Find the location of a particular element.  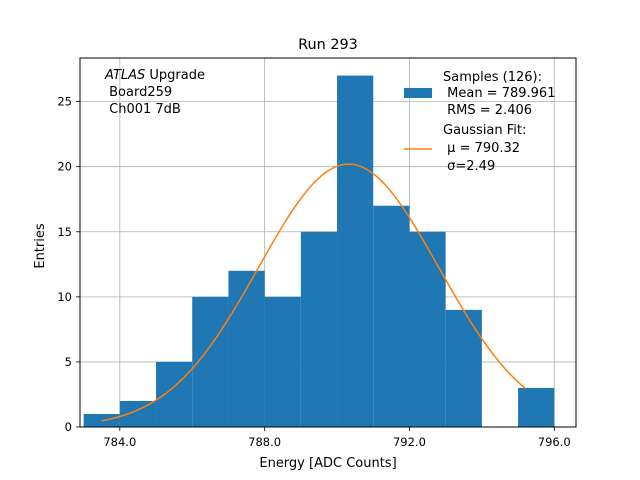

x-tick-label: 788.0 is located at coordinates (264, 442).